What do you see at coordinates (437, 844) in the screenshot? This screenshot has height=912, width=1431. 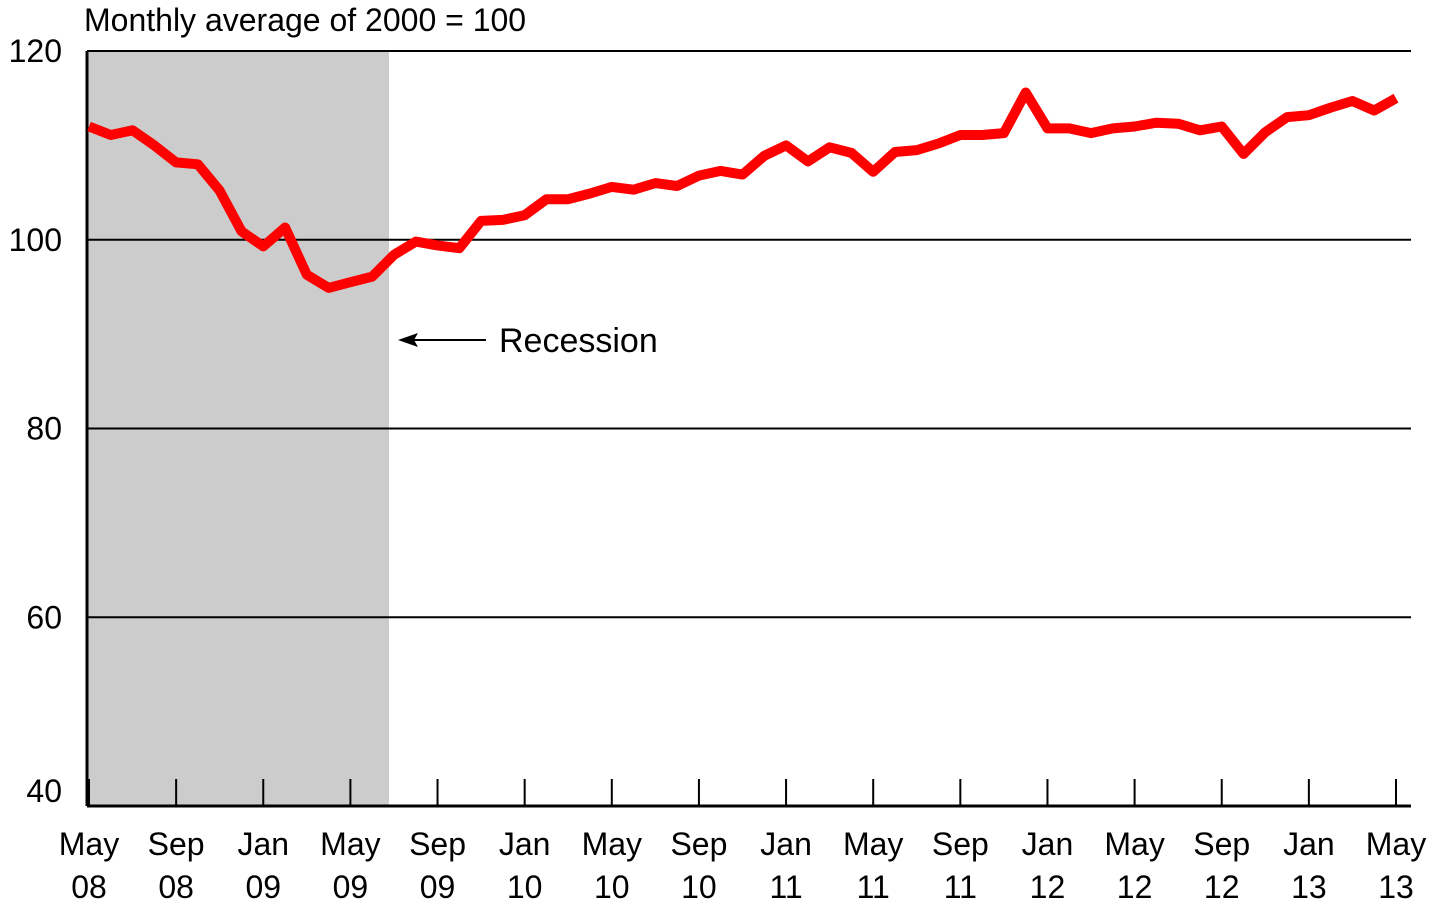 I see `x-tick-month-4: Sep` at bounding box center [437, 844].